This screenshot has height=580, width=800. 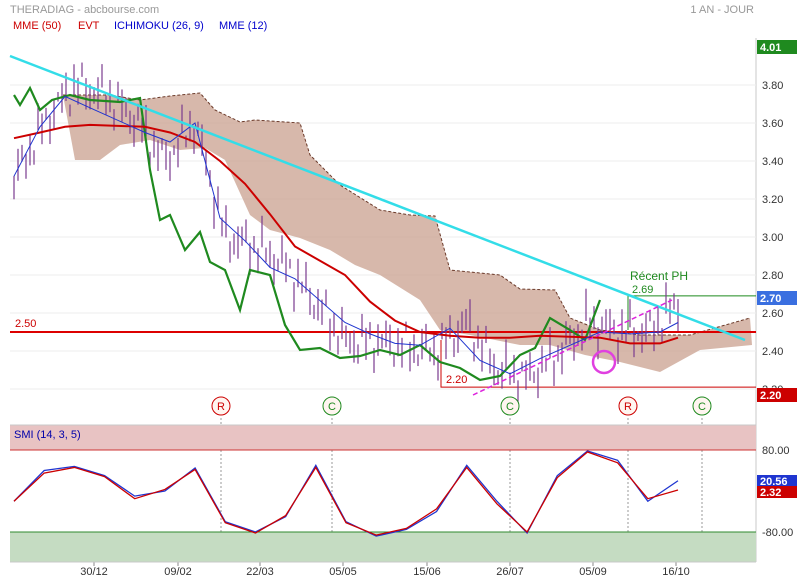 What do you see at coordinates (89, 26) in the screenshot?
I see `legend-evt: EVT` at bounding box center [89, 26].